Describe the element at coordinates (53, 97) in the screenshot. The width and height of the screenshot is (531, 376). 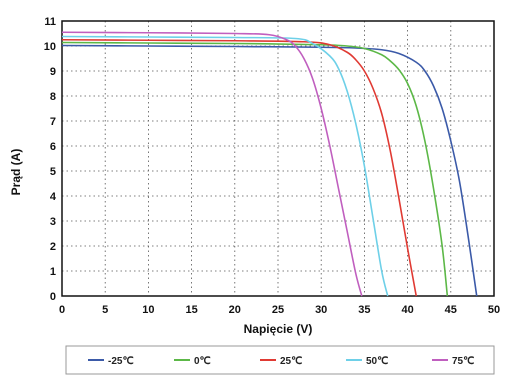
I see `y-tick-label: 8` at that location.